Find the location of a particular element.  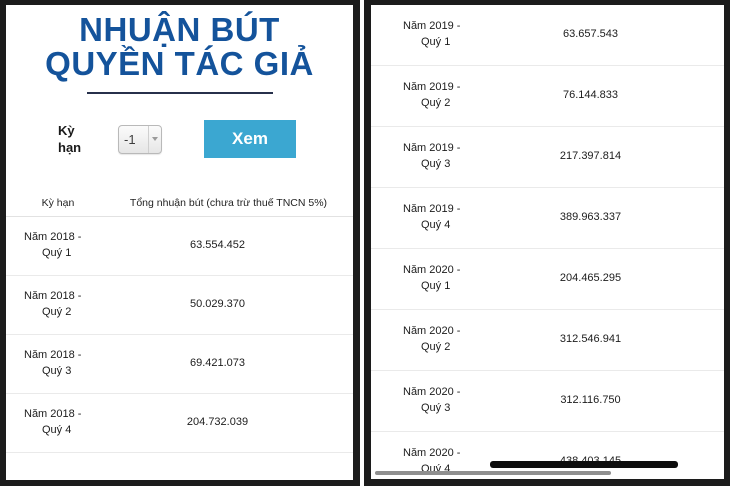

table-row: Năm 2020 - Quý 2 312.546.941 is located at coordinates (547, 340).